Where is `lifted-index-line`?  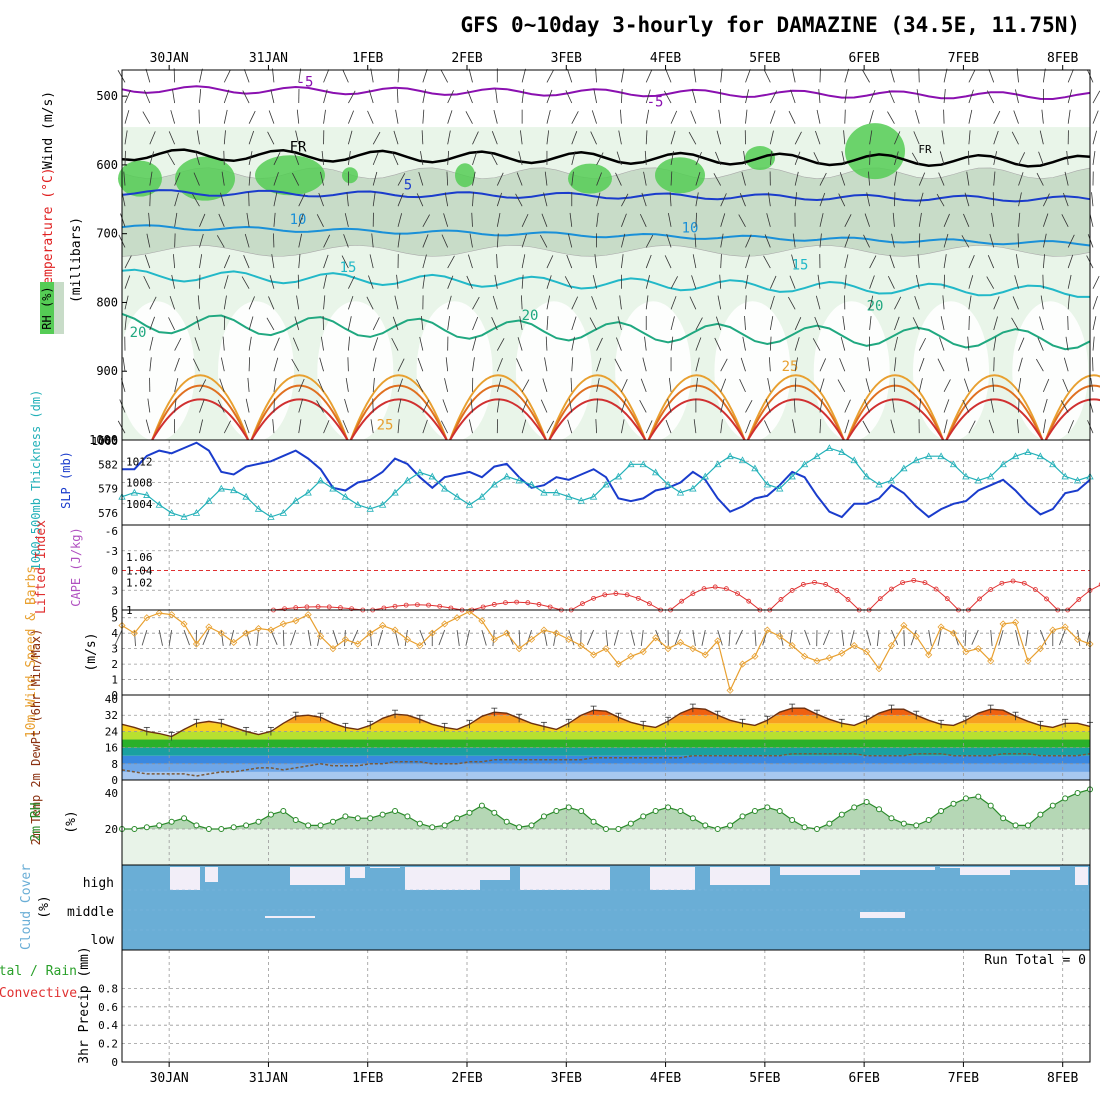 lifted-index-line is located at coordinates (516, 606).